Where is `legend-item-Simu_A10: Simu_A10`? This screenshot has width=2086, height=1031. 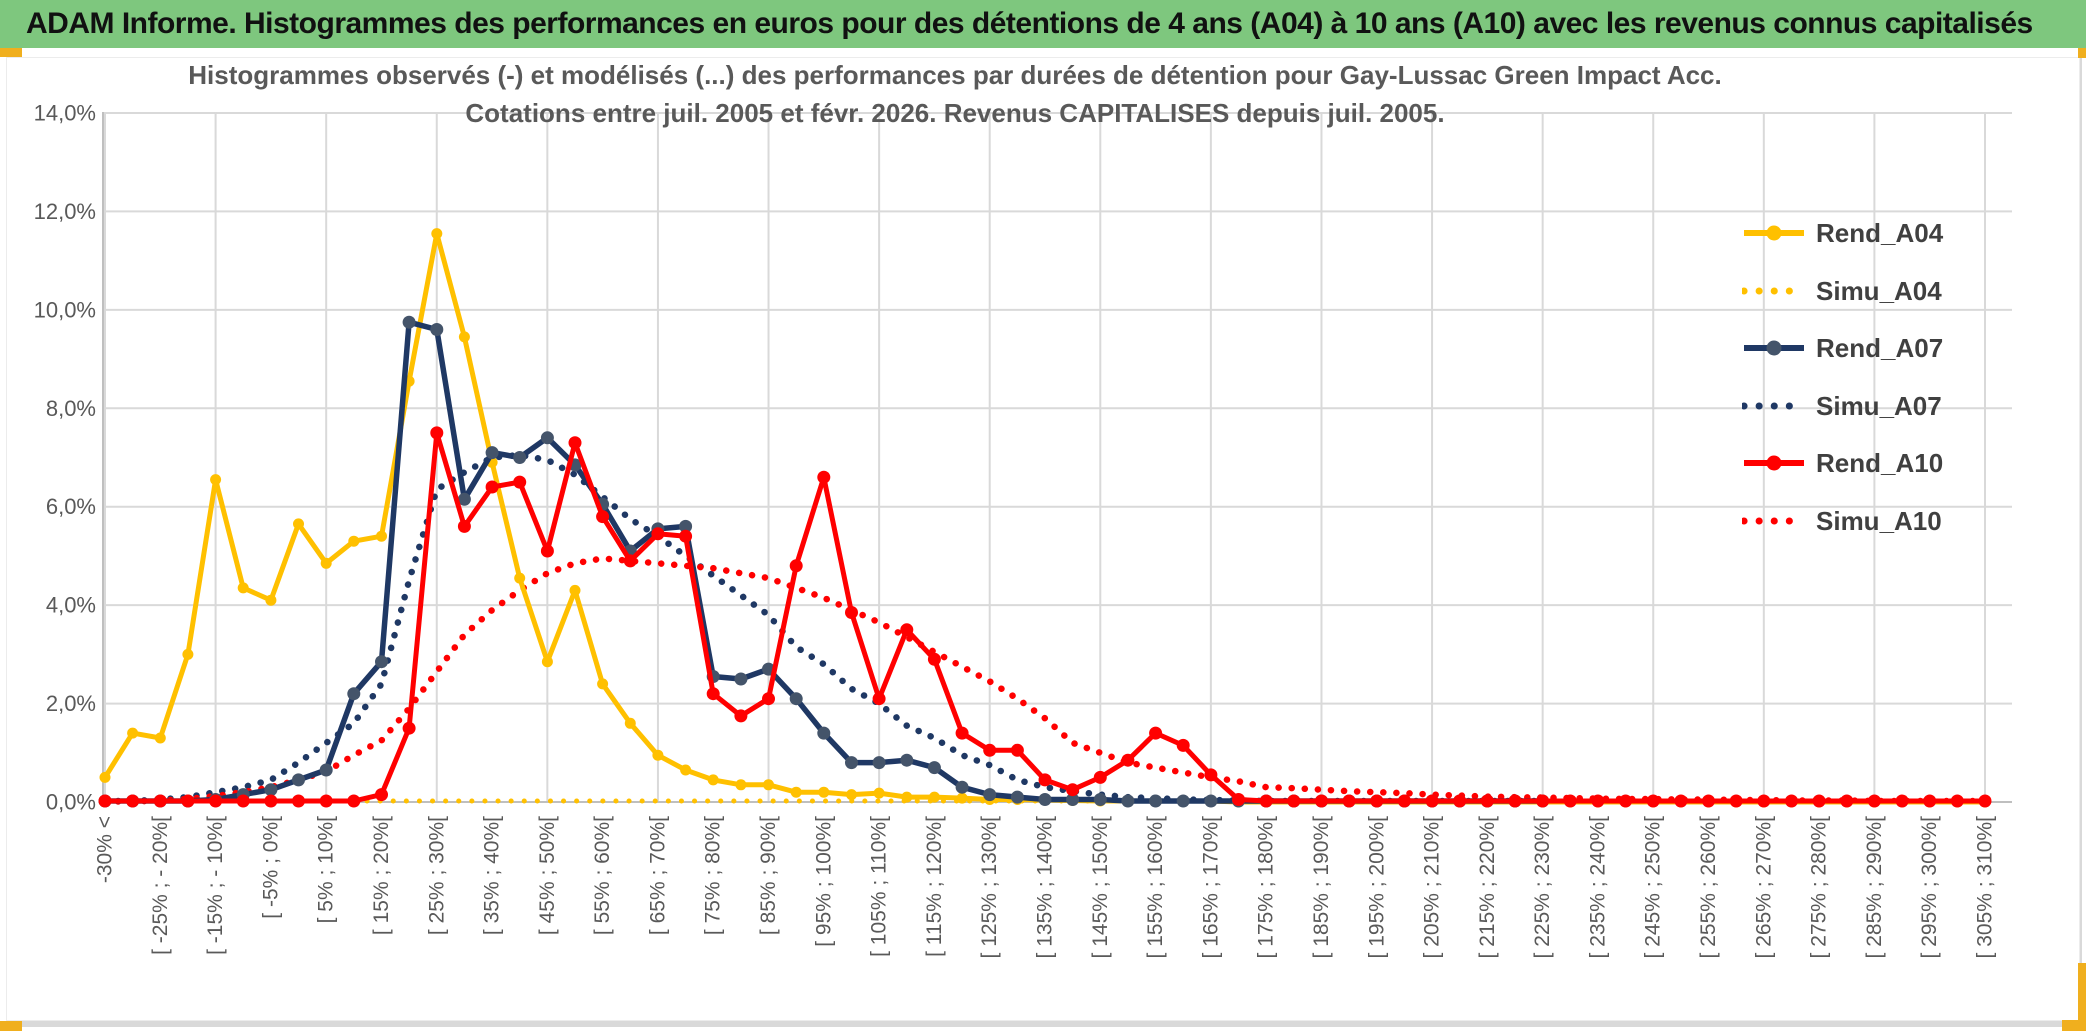 legend-item-Simu_A10: Simu_A10 is located at coordinates (1842, 521).